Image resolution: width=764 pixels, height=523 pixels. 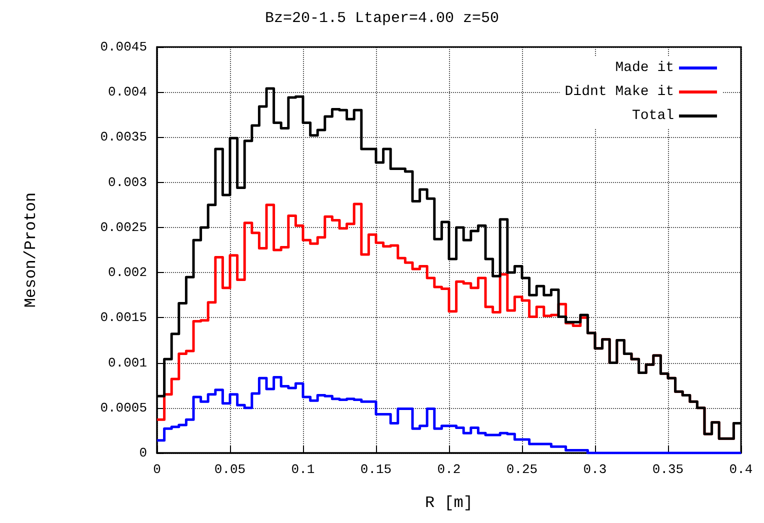 What do you see at coordinates (376, 469) in the screenshot?
I see `x-tick-label: 0.15` at bounding box center [376, 469].